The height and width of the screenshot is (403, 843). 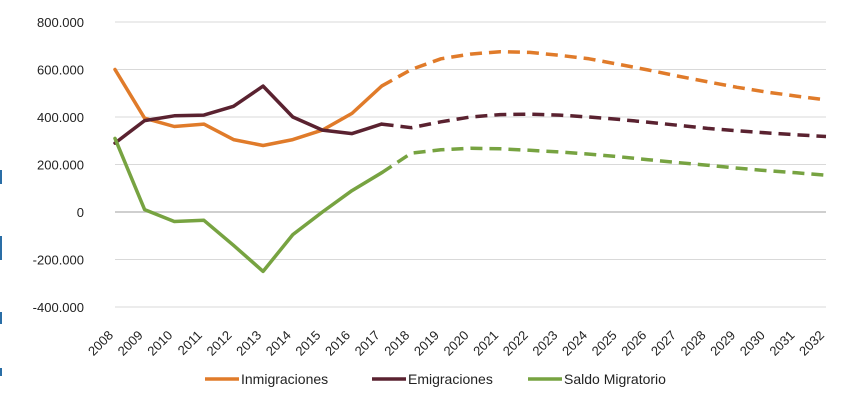 What do you see at coordinates (456, 343) in the screenshot?
I see `x-tick-label: 2020` at bounding box center [456, 343].